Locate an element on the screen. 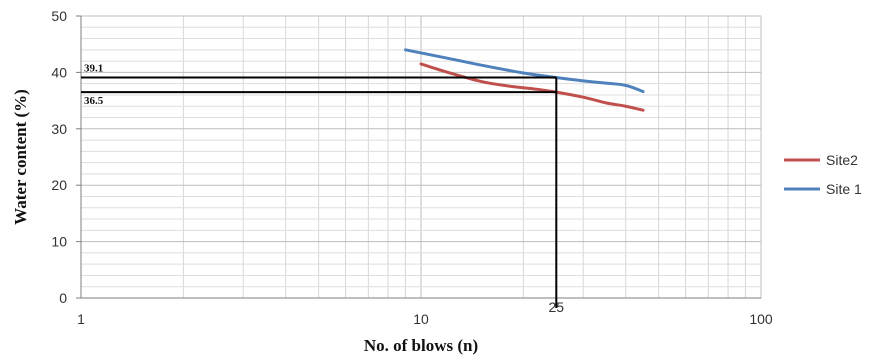 The width and height of the screenshot is (873, 358). legend-label-site1: Site 1 is located at coordinates (844, 189).